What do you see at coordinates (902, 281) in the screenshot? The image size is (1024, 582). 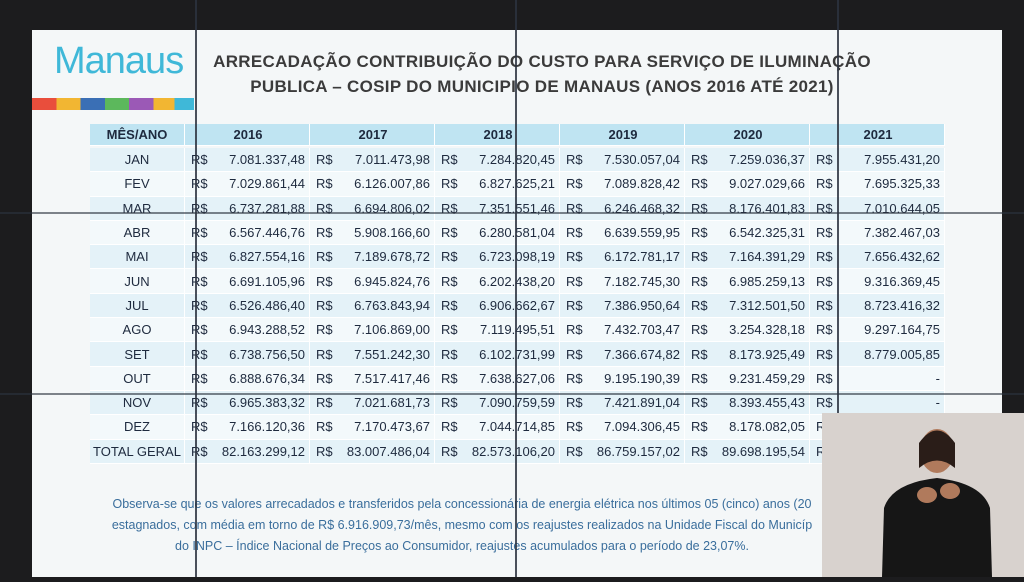 I see `amount: 9.316.369,45` at bounding box center [902, 281].